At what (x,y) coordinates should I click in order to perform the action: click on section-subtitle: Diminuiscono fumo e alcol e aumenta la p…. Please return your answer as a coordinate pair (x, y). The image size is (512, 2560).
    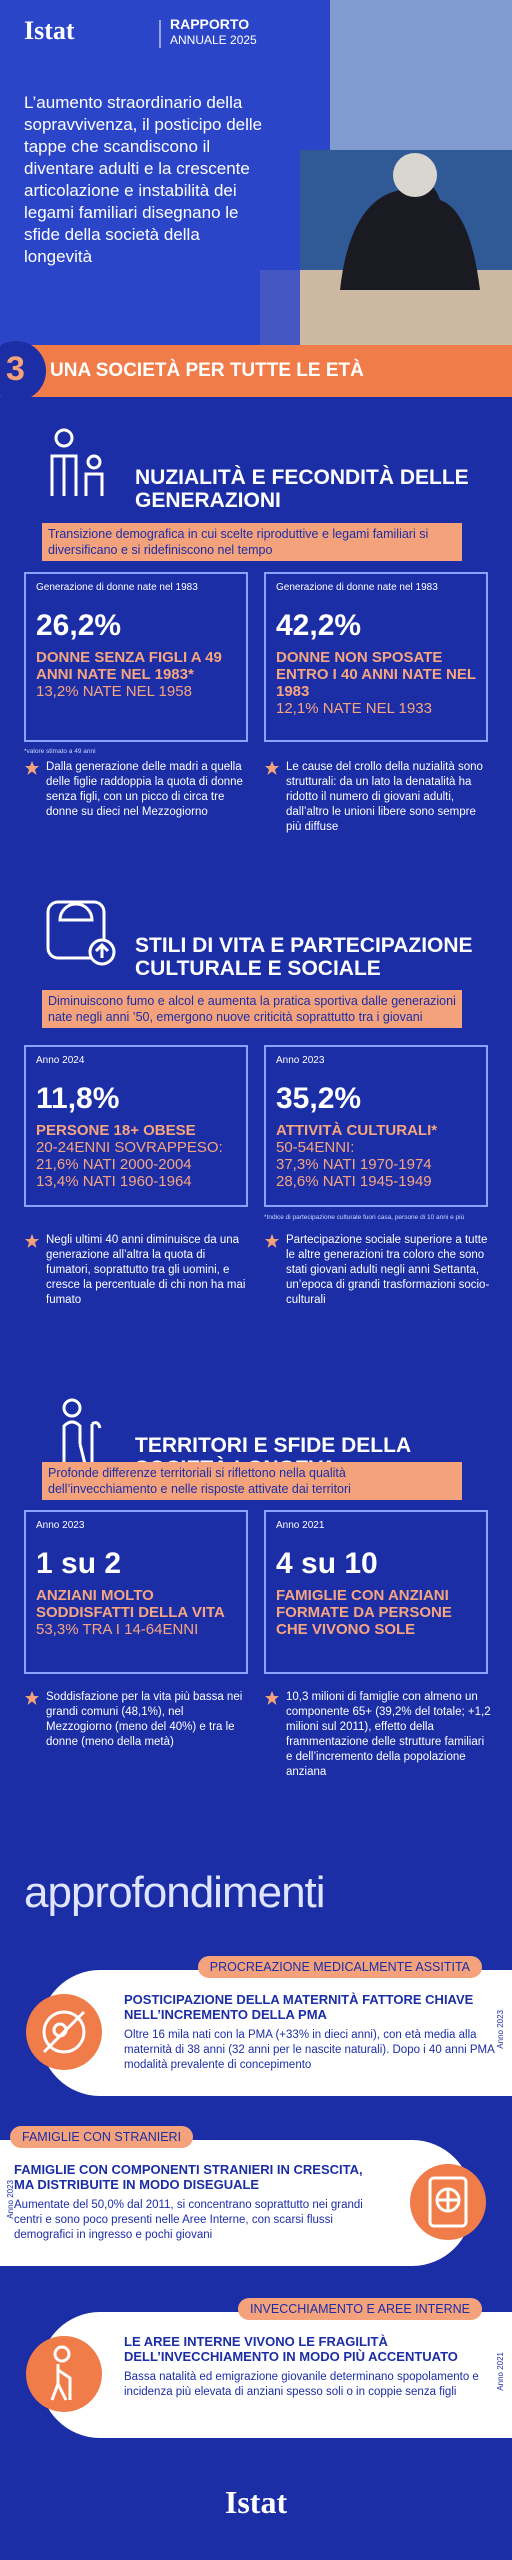
    Looking at the image, I should click on (252, 1009).